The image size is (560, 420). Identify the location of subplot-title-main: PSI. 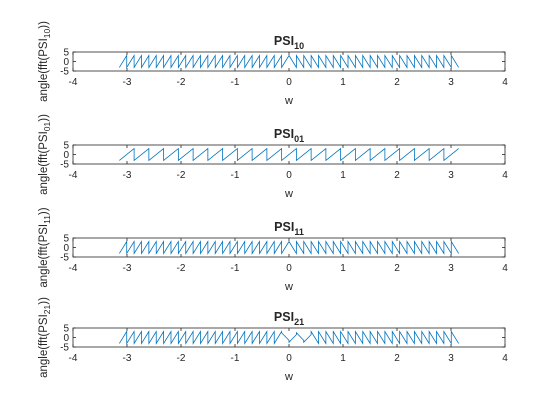
(284, 317).